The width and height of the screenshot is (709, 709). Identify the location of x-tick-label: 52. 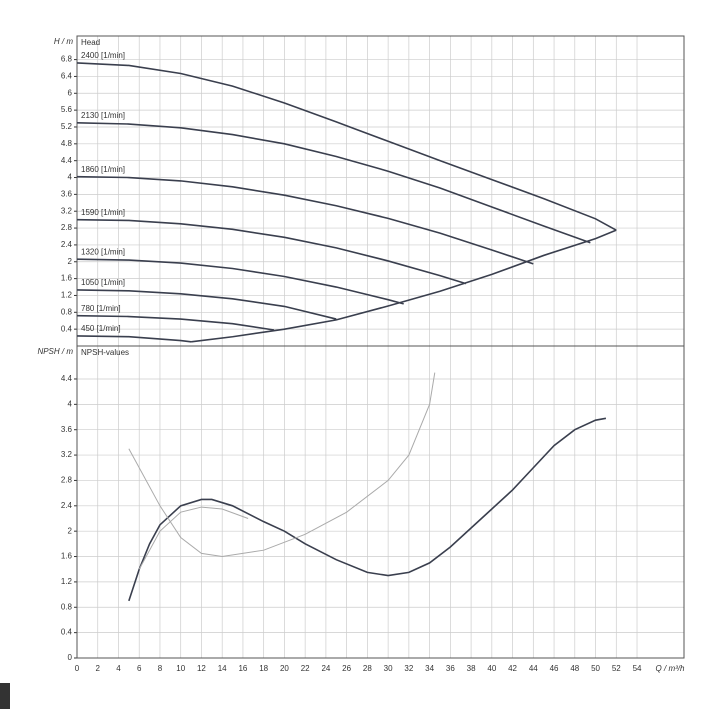
(616, 668).